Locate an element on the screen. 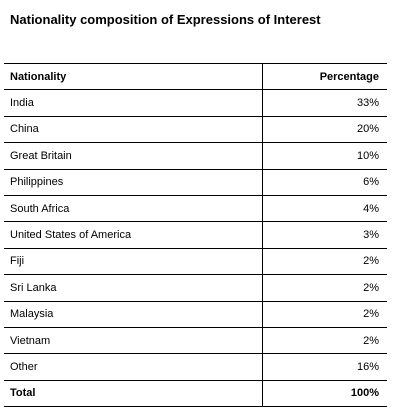 This screenshot has width=404, height=407. percentage-cell: 6% is located at coordinates (324, 182).